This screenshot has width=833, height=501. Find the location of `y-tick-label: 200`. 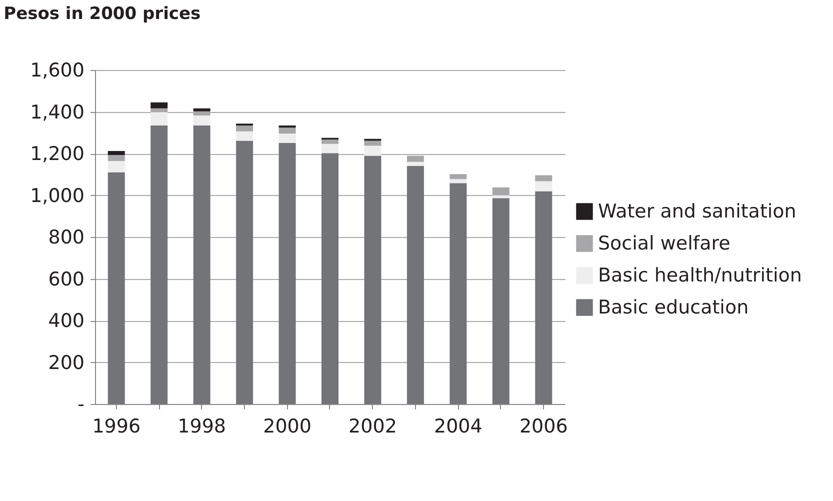

y-tick-label: 200 is located at coordinates (66, 363).